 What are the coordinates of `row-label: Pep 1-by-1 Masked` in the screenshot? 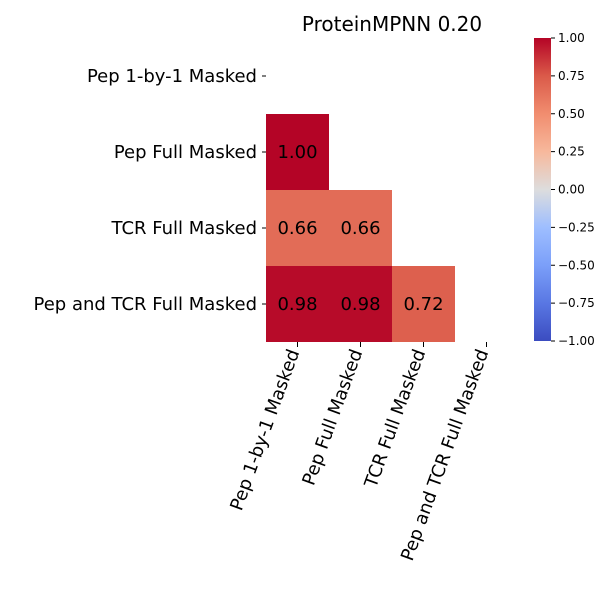 It's located at (172, 76).